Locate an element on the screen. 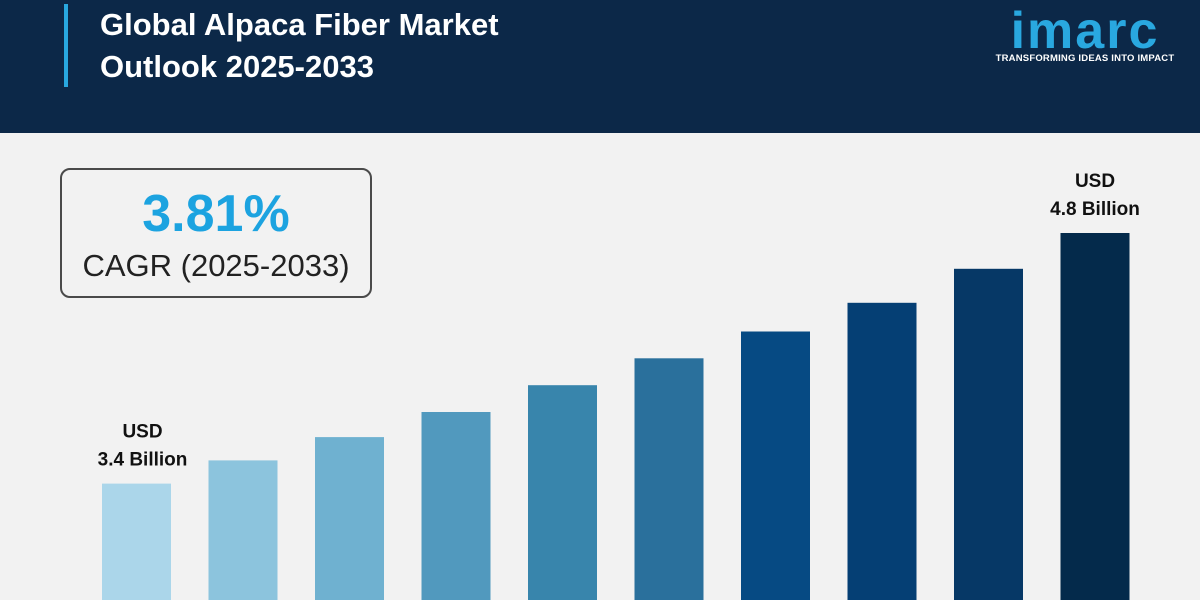 The height and width of the screenshot is (600, 1200). logo-tagline: TRANSFORMING IDEAS INTO IMPACT is located at coordinates (1085, 58).